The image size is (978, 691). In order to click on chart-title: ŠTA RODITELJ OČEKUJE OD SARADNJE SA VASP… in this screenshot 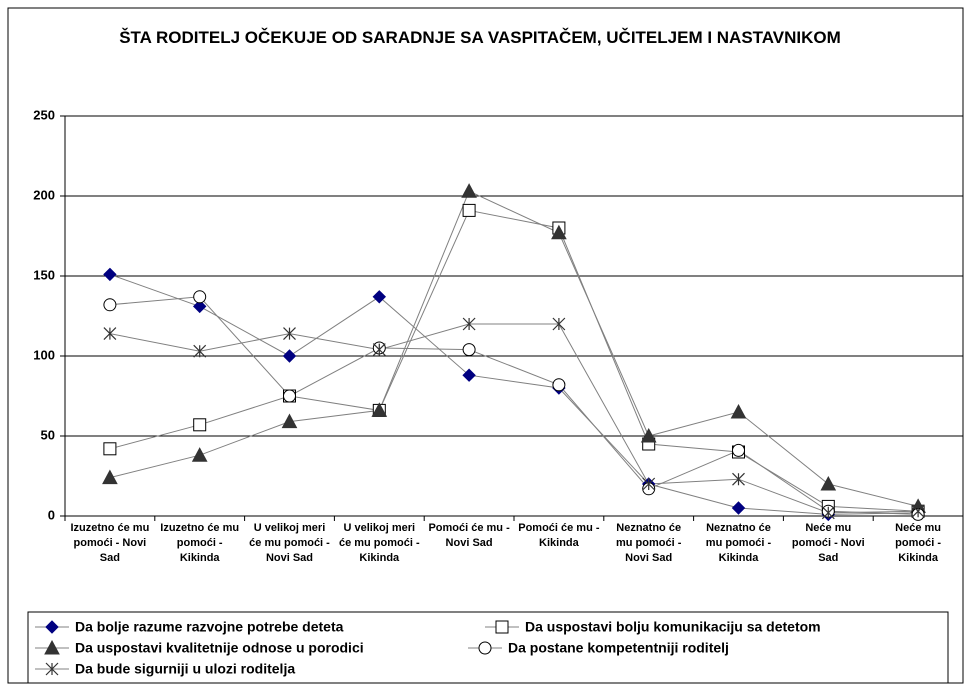, I will do `click(480, 37)`.